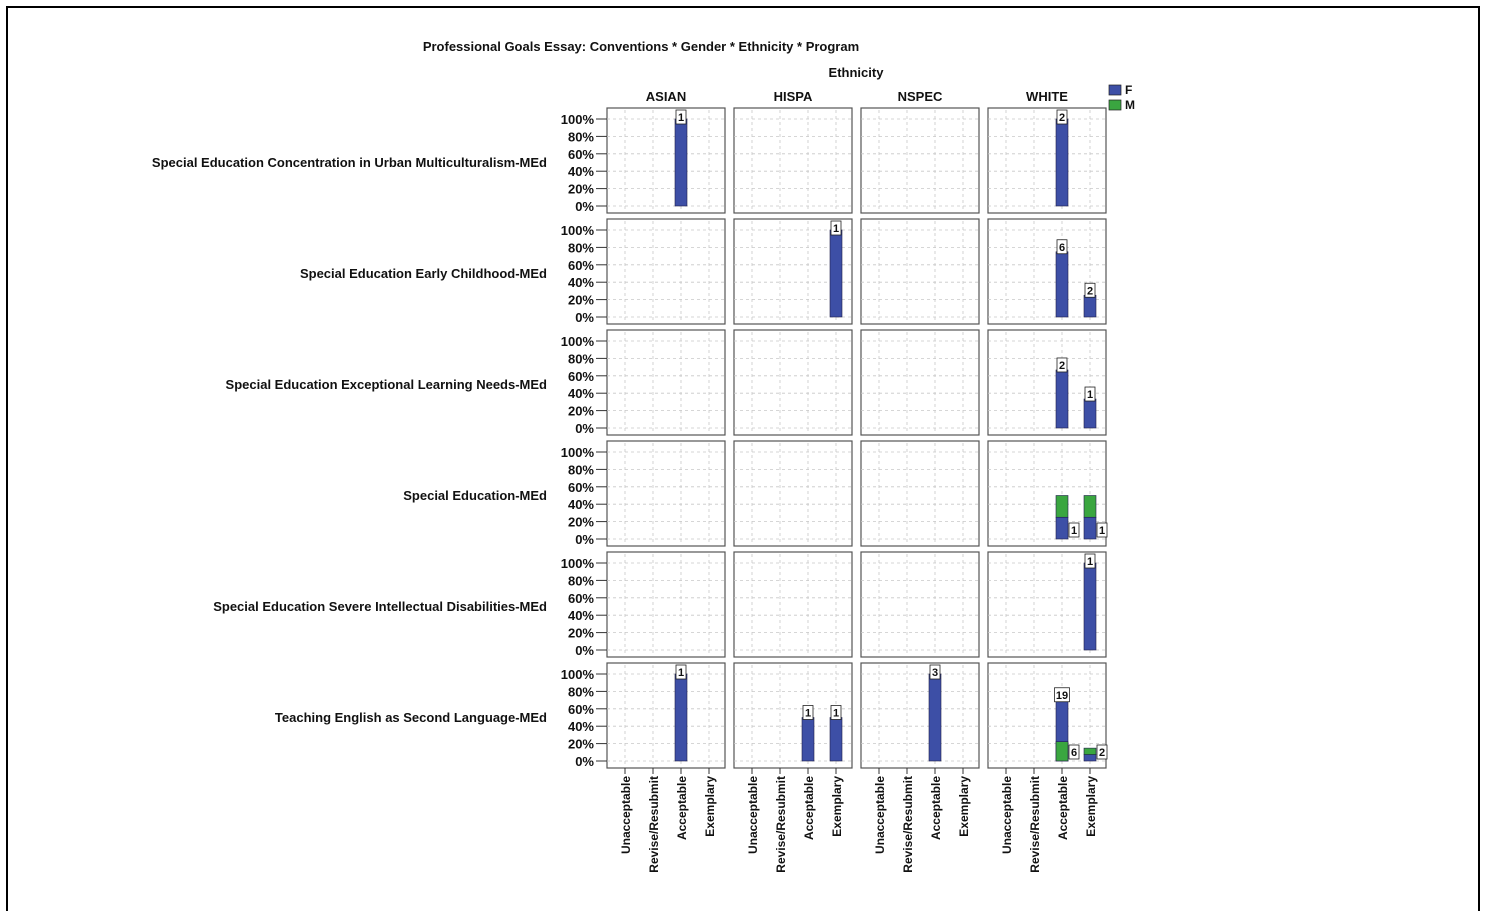 The image size is (1489, 911). What do you see at coordinates (857, 96) in the screenshot?
I see `column-labels: ASIAN HISPA NSPEC WHITE` at bounding box center [857, 96].